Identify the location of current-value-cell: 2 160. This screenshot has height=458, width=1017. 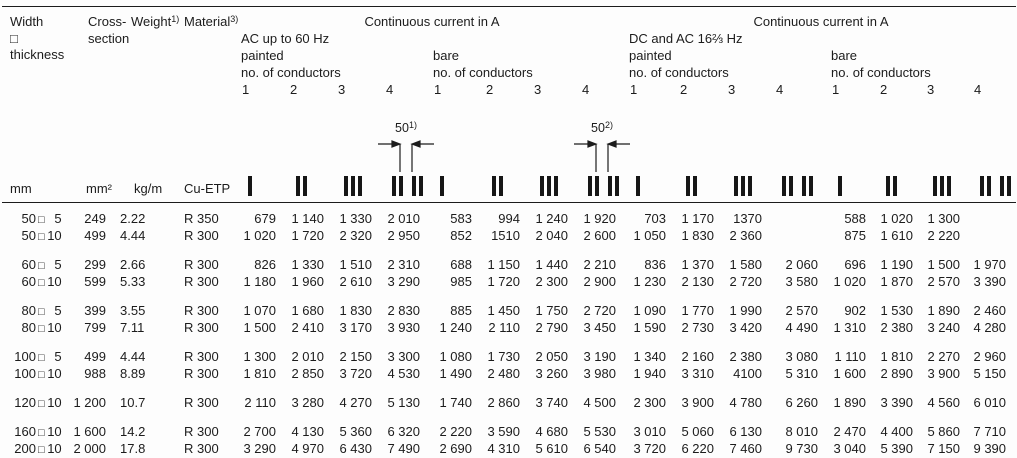
(698, 356).